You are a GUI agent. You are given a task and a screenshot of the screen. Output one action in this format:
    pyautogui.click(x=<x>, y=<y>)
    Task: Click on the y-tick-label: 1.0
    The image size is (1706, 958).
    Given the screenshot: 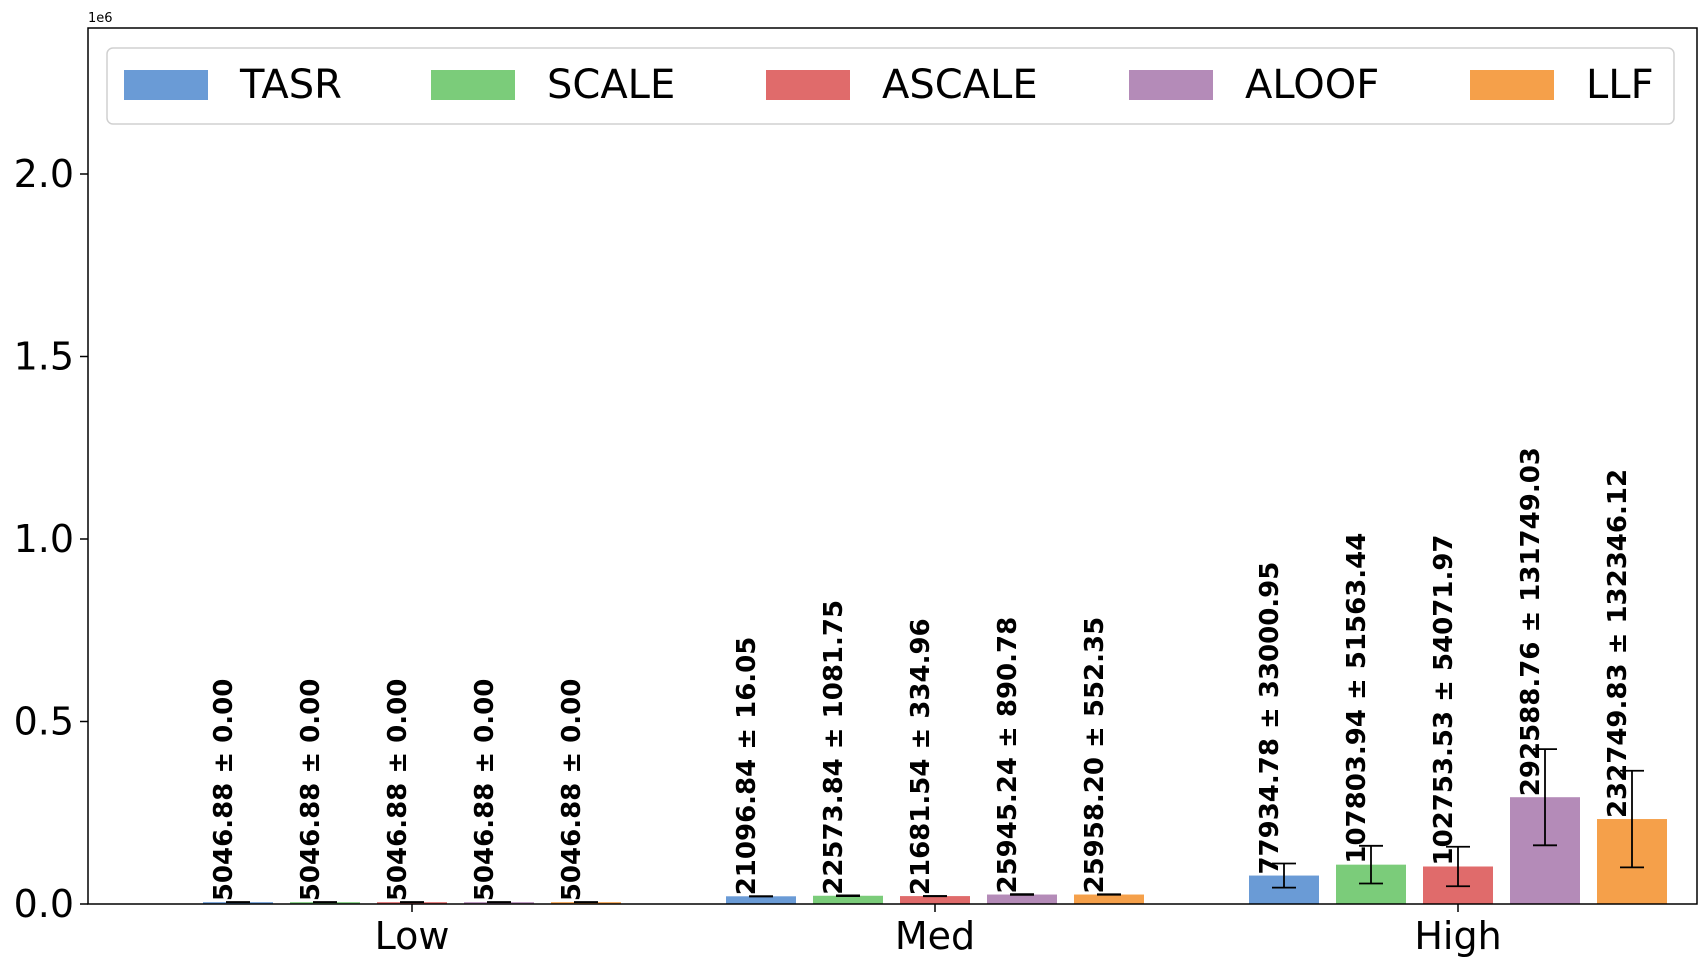 What is the action you would take?
    pyautogui.click(x=44, y=539)
    